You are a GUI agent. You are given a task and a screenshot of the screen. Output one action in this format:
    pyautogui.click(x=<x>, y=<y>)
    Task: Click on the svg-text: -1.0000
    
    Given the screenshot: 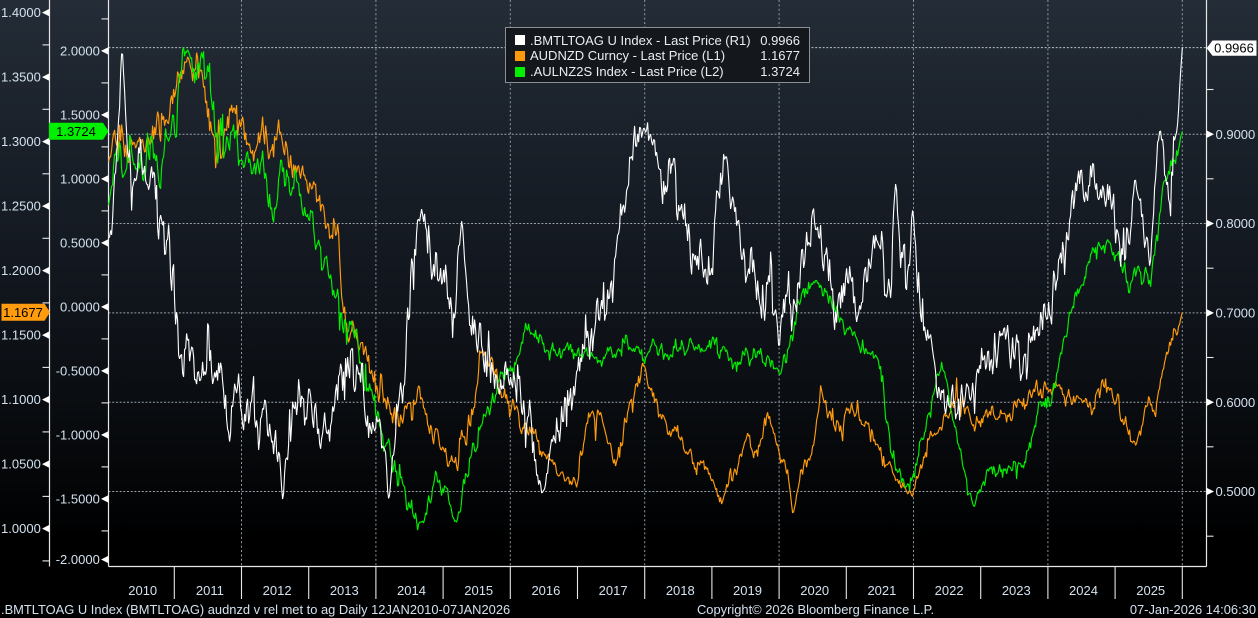 What is the action you would take?
    pyautogui.click(x=78, y=435)
    